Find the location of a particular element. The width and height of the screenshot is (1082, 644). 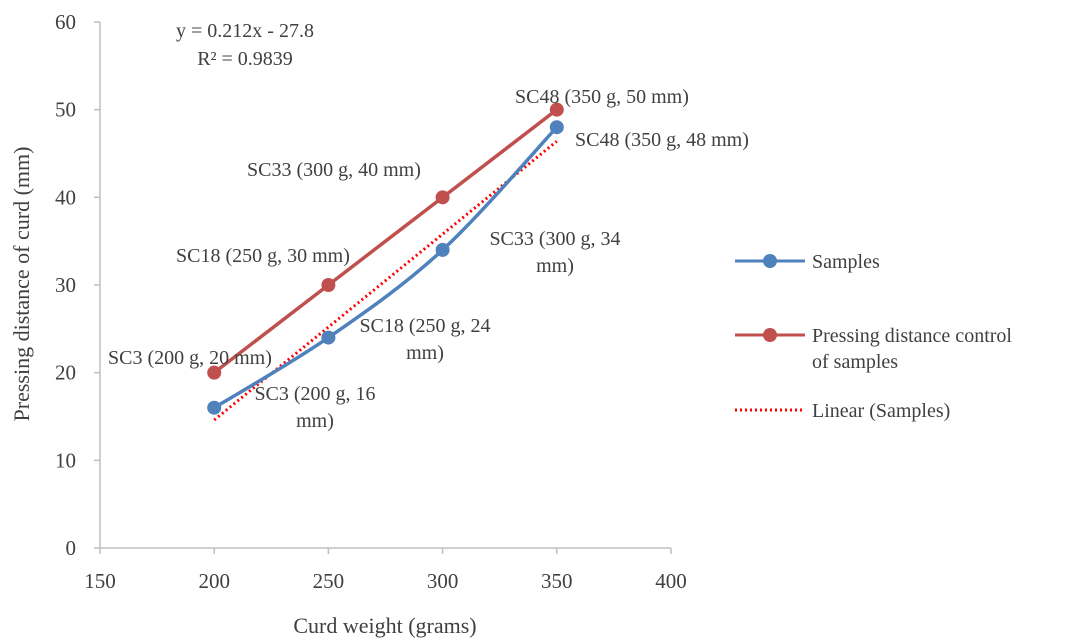

data-label: SC18 (250 g, 30 mm) is located at coordinates (263, 256).